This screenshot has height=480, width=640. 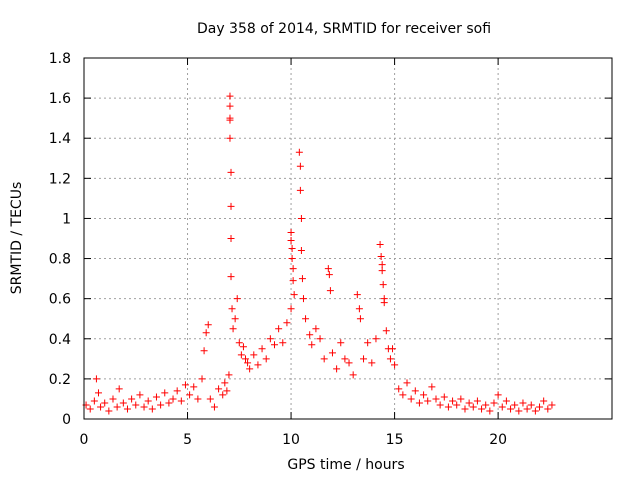 What do you see at coordinates (66, 219) in the screenshot?
I see `y-tick-label: 1` at bounding box center [66, 219].